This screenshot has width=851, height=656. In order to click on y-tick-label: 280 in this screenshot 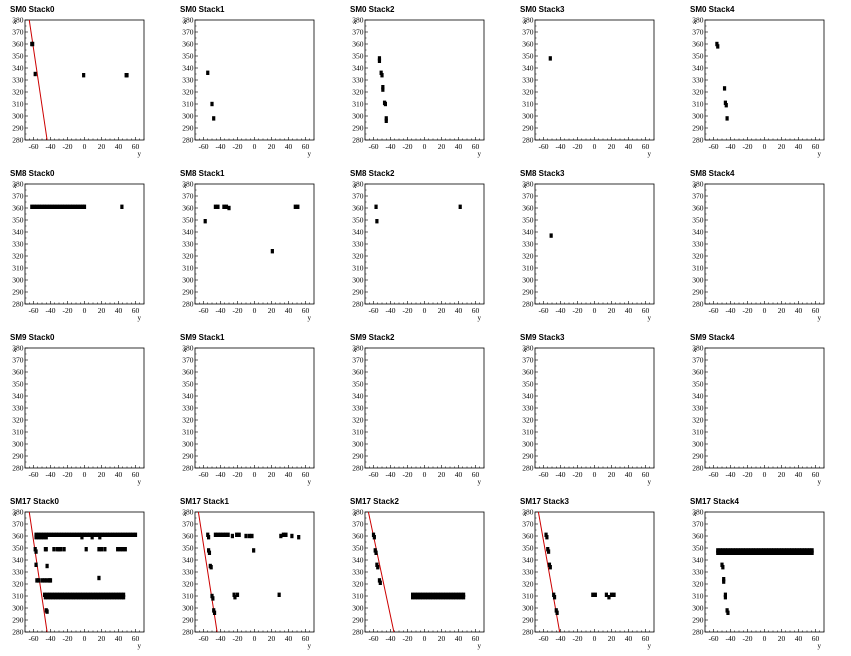, I will do `click(698, 632)`.